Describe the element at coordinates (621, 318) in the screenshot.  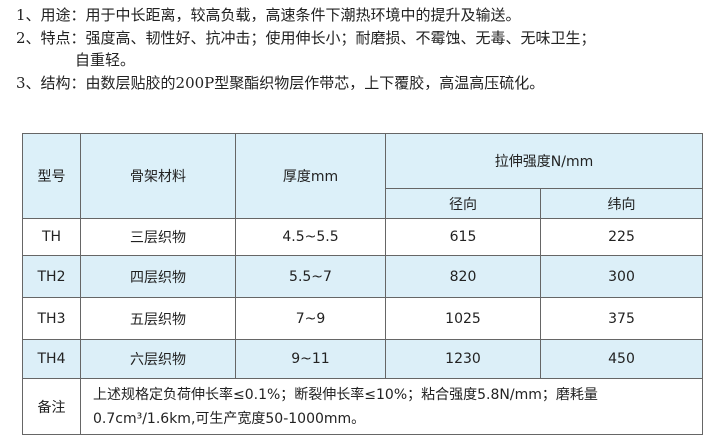
I see `cell: 375` at that location.